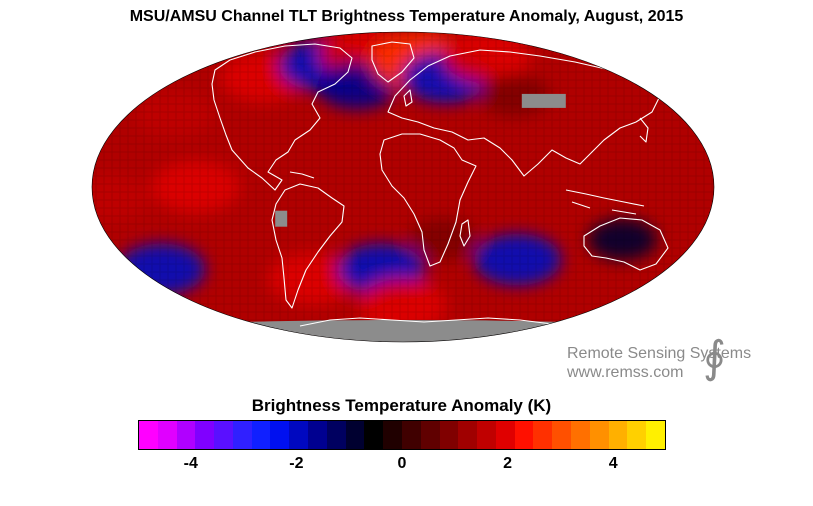 Image resolution: width=813 pixels, height=506 pixels. Describe the element at coordinates (465, 233) in the screenshot. I see `coast-madagascar` at that location.